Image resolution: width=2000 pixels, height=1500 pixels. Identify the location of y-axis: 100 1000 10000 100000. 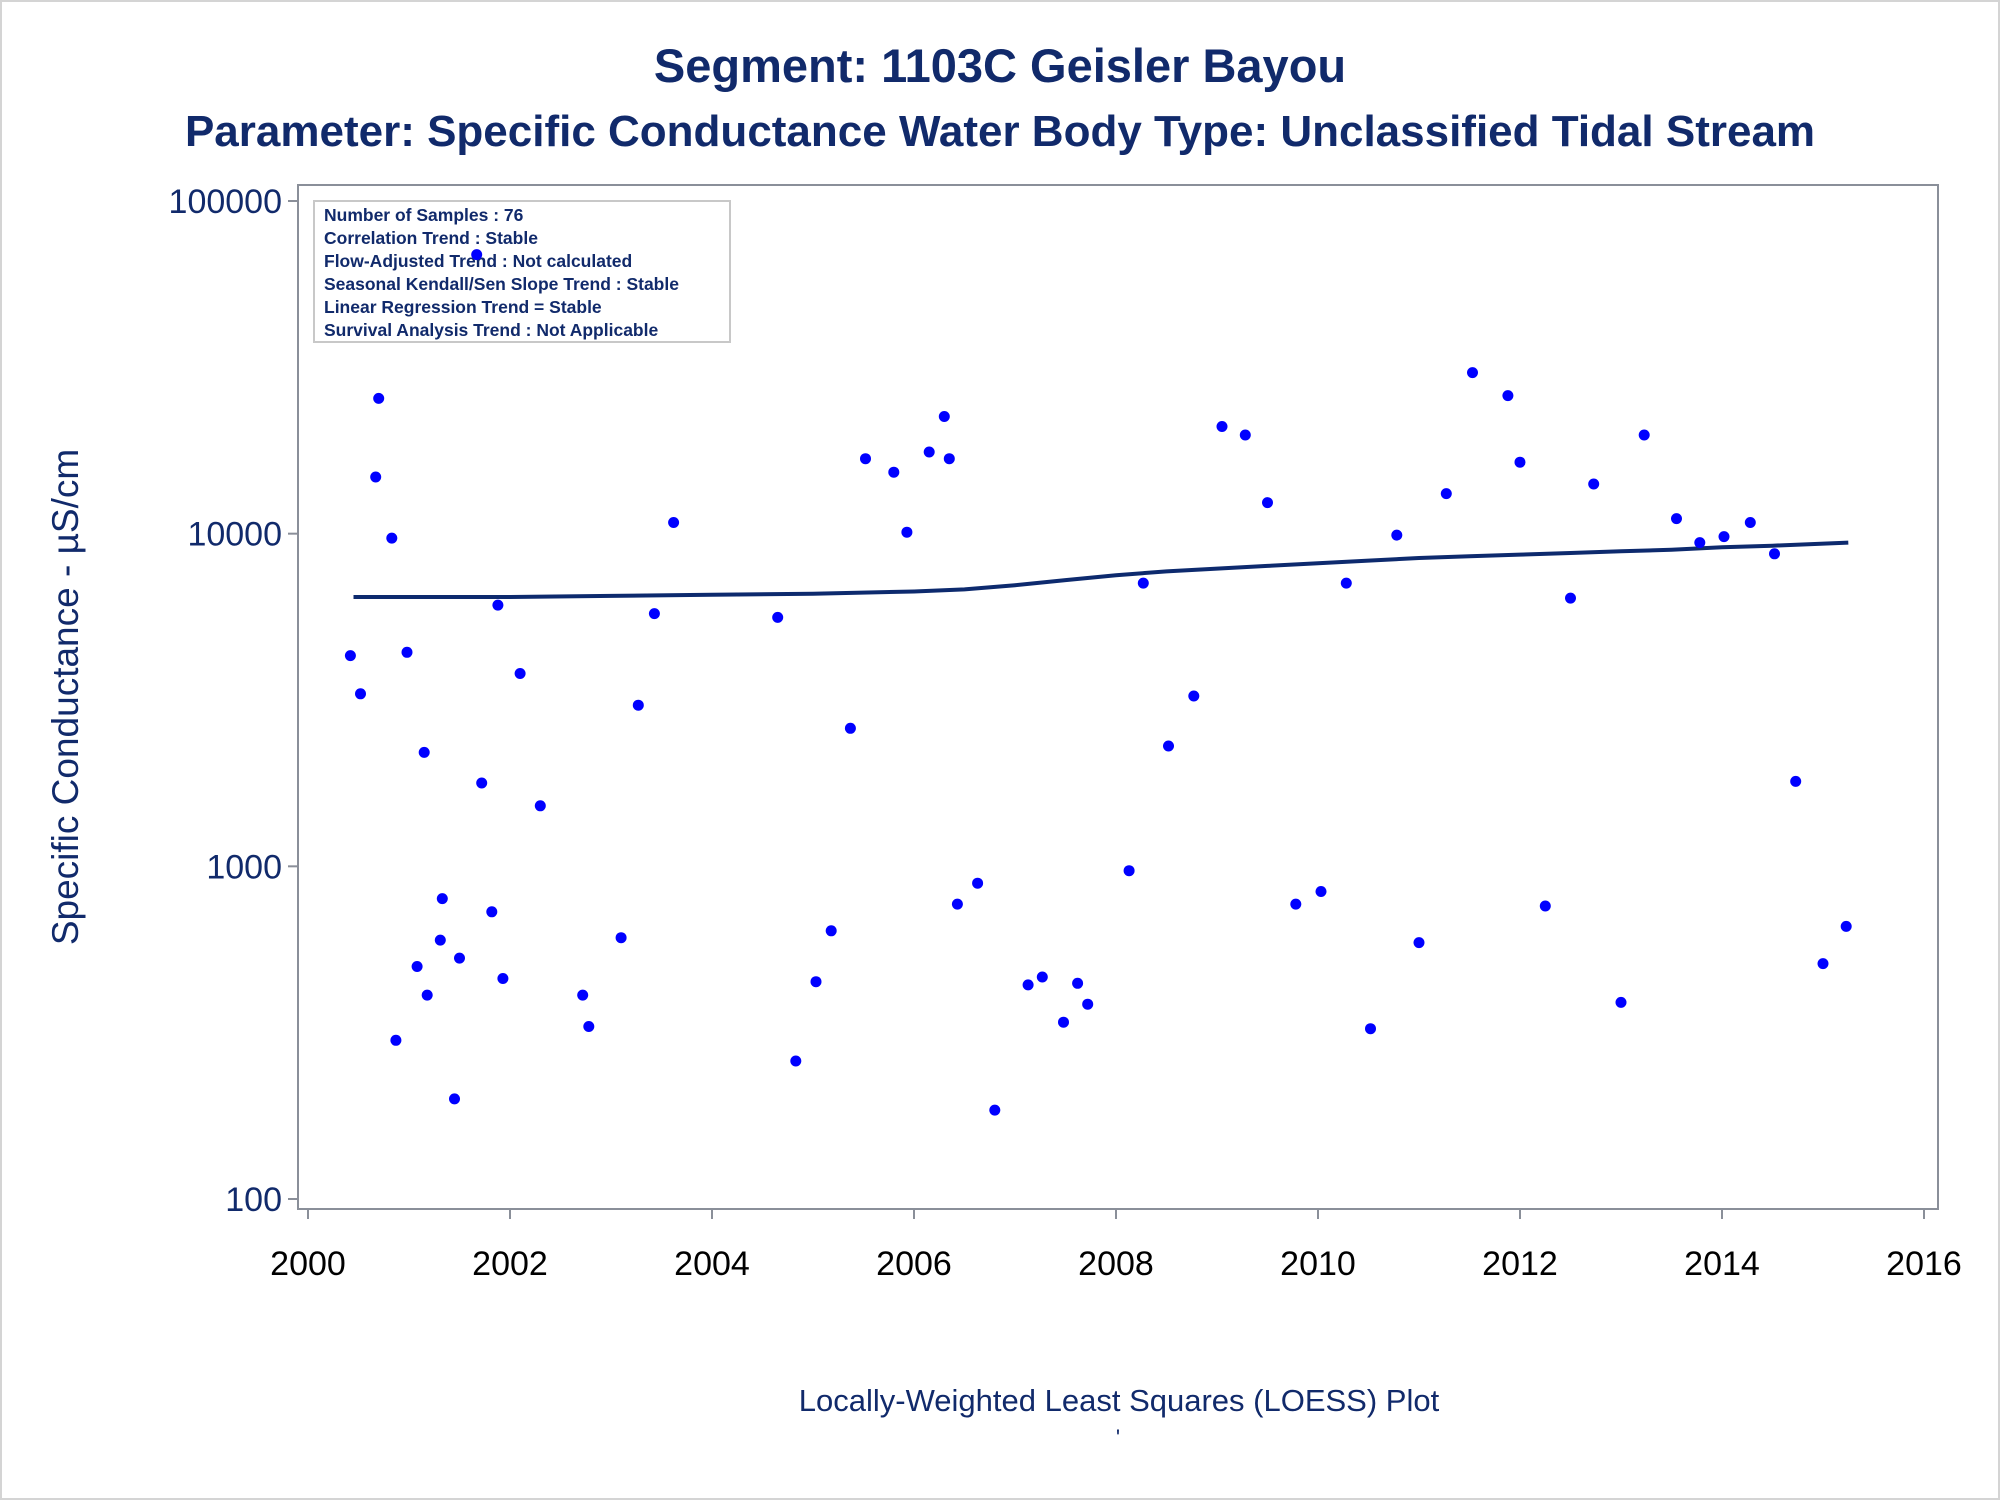
(233, 701).